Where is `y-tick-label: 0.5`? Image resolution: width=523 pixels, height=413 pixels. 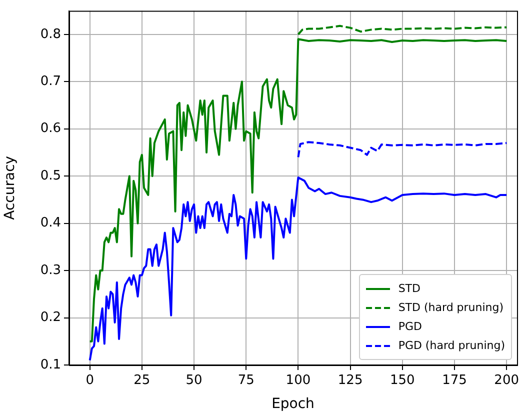 y-tick-label: 0.5 is located at coordinates (50, 176).